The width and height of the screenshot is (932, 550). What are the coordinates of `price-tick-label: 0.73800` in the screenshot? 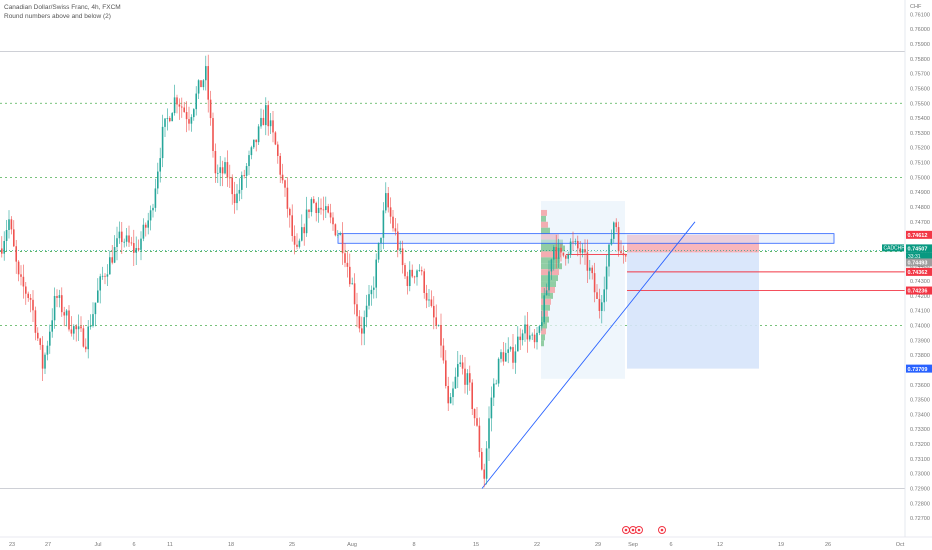 It's located at (920, 356).